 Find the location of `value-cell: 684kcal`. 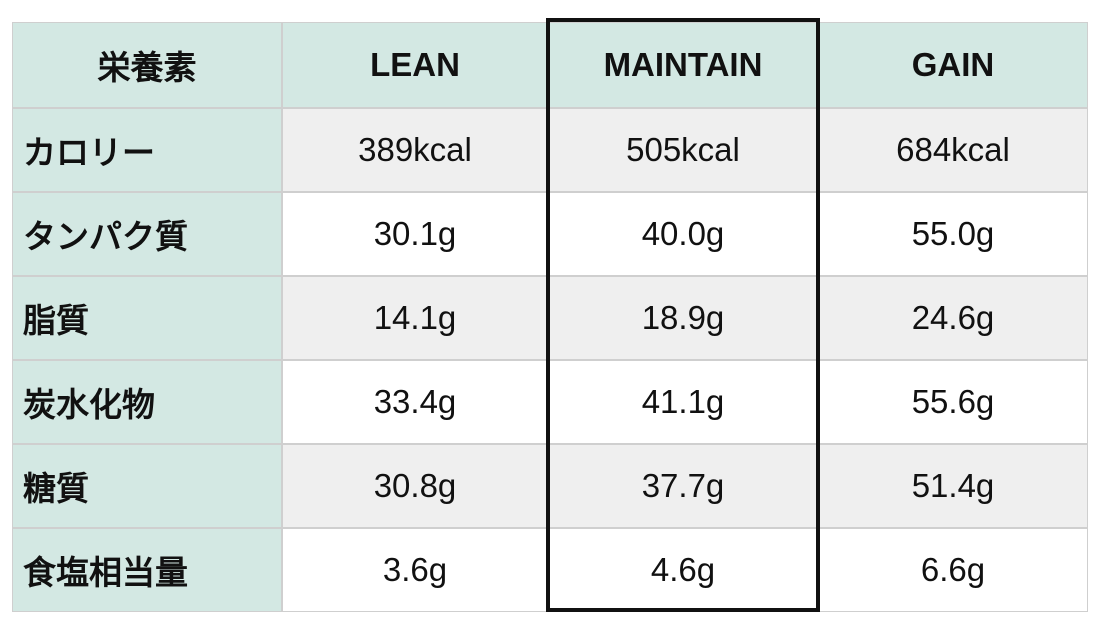

value-cell: 684kcal is located at coordinates (953, 150).